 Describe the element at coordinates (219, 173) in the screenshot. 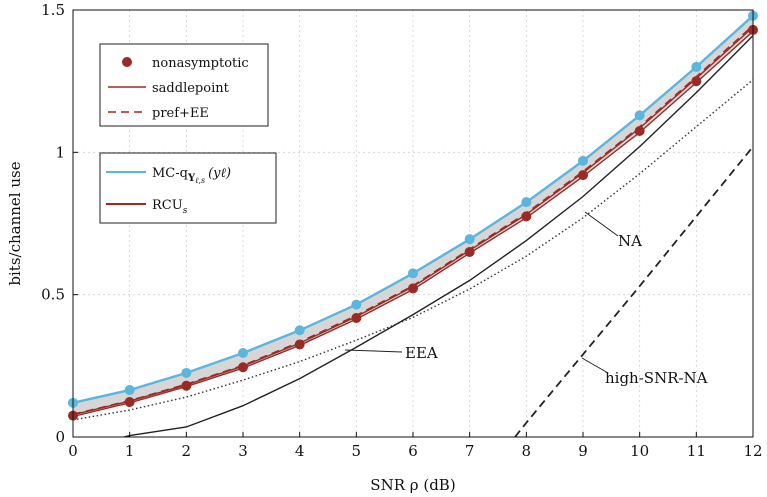

I see `legend-argument: (yℓ)` at that location.